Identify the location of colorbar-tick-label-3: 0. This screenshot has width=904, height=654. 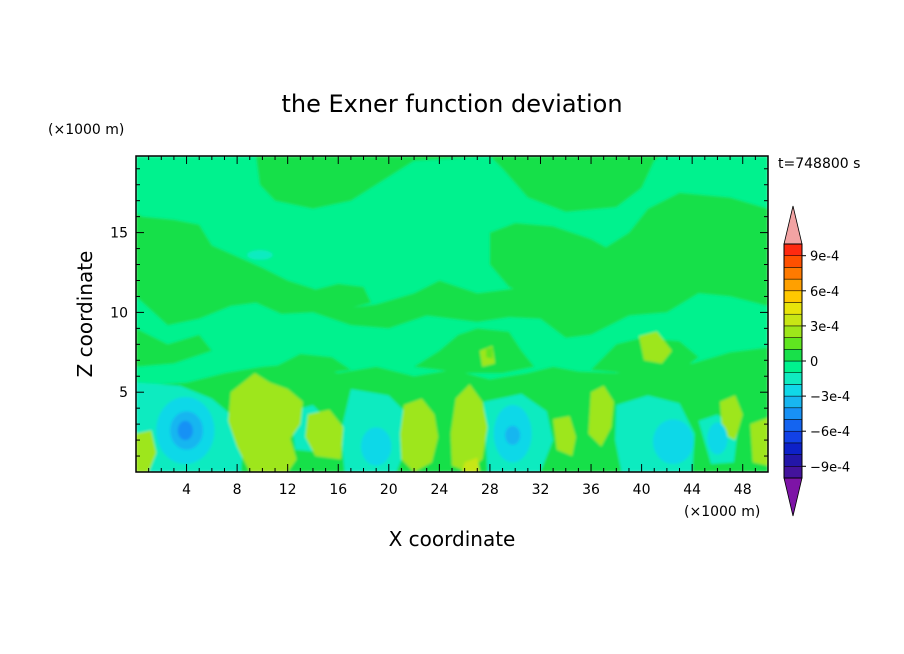
(814, 362).